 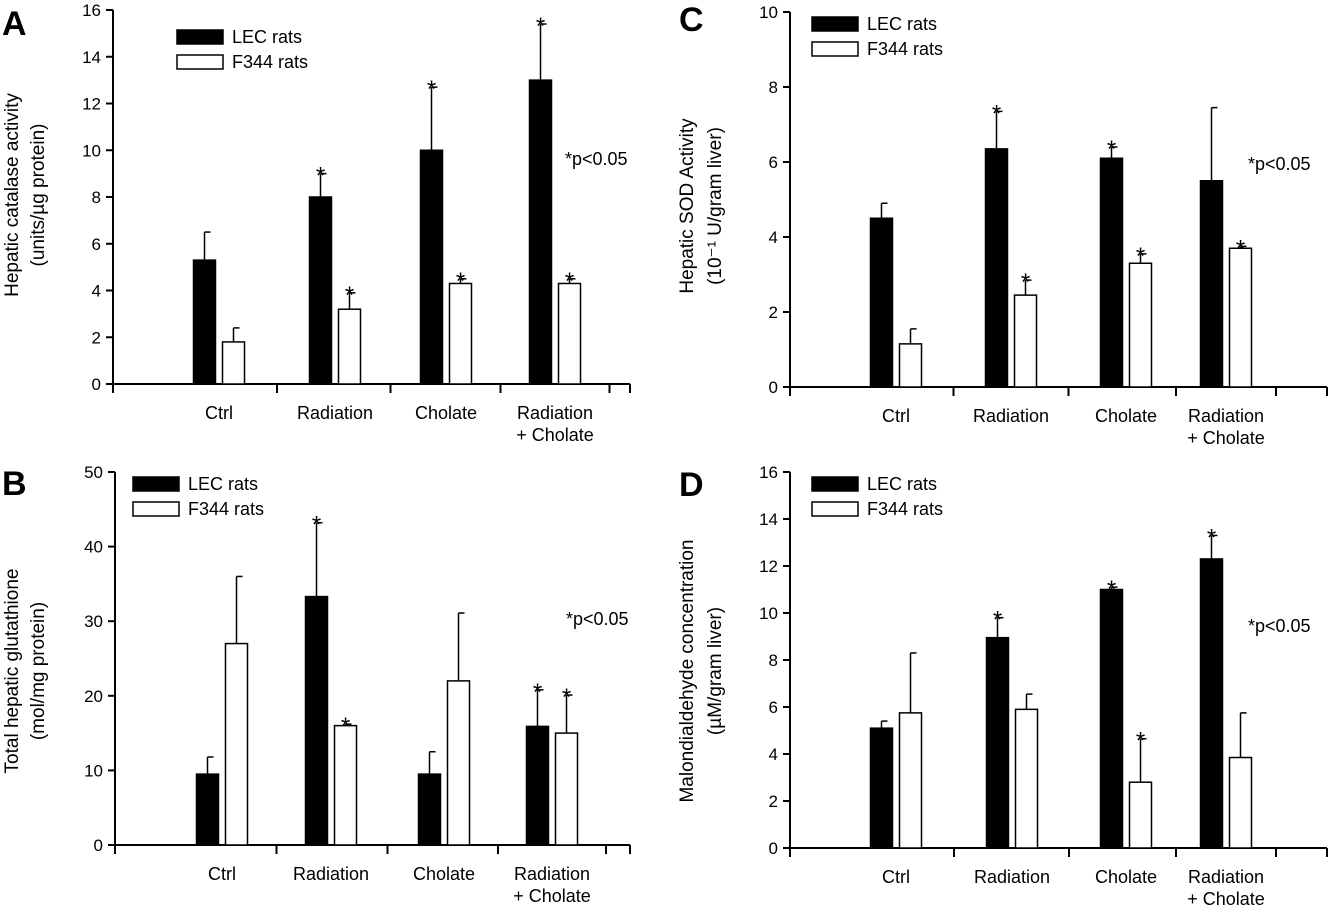 What do you see at coordinates (687, 670) in the screenshot?
I see `y-axis-label: Malondialdehyde concentration` at bounding box center [687, 670].